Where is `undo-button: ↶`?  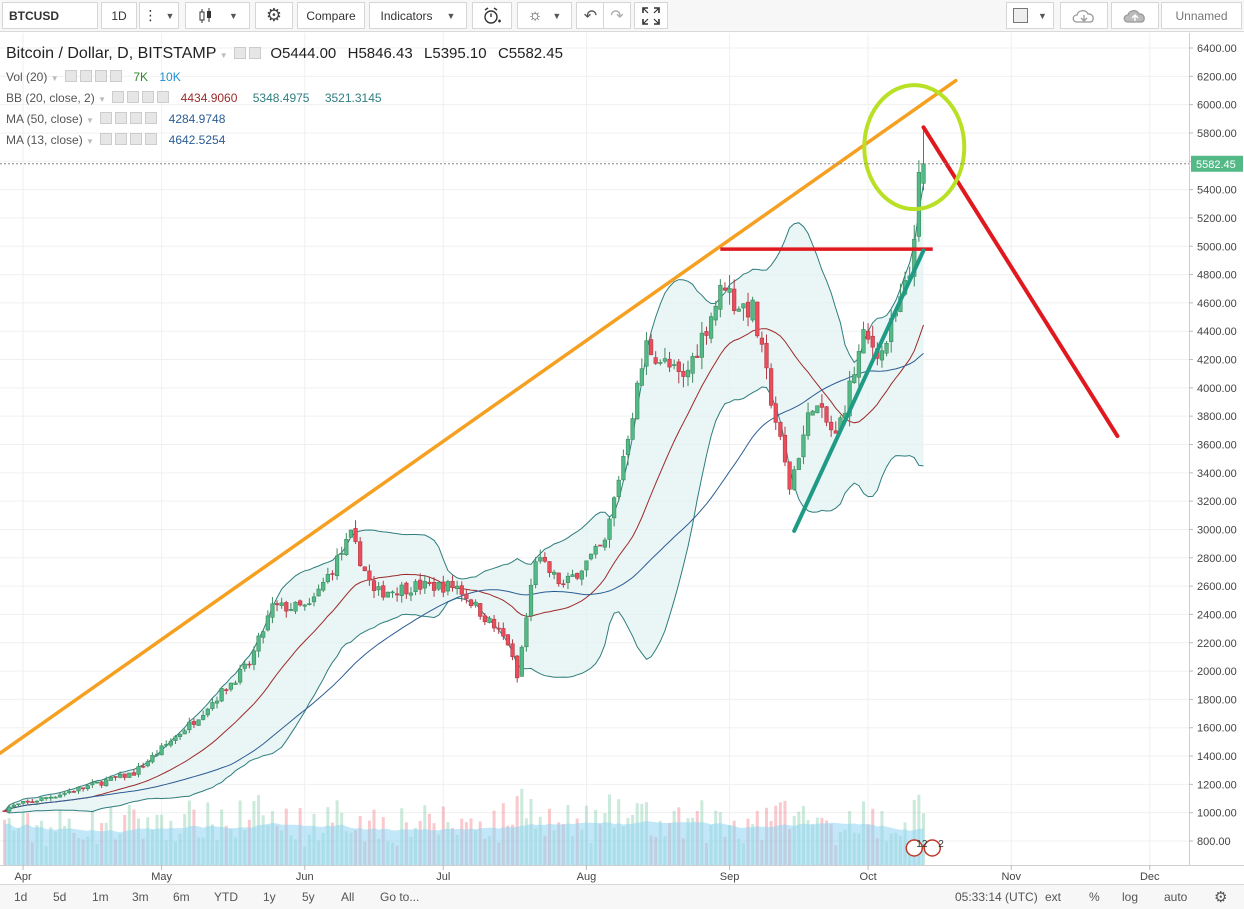 undo-button: ↶ is located at coordinates (590, 15).